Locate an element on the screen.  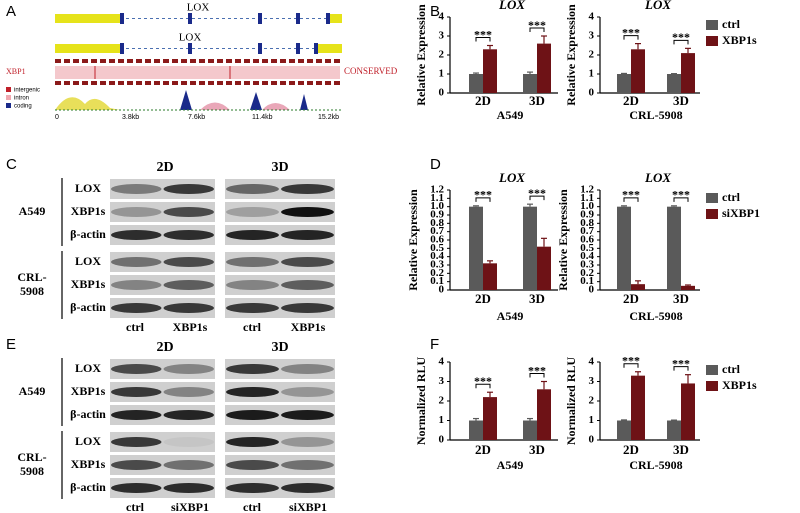
panel-label: A is located at coordinates (11, 11).